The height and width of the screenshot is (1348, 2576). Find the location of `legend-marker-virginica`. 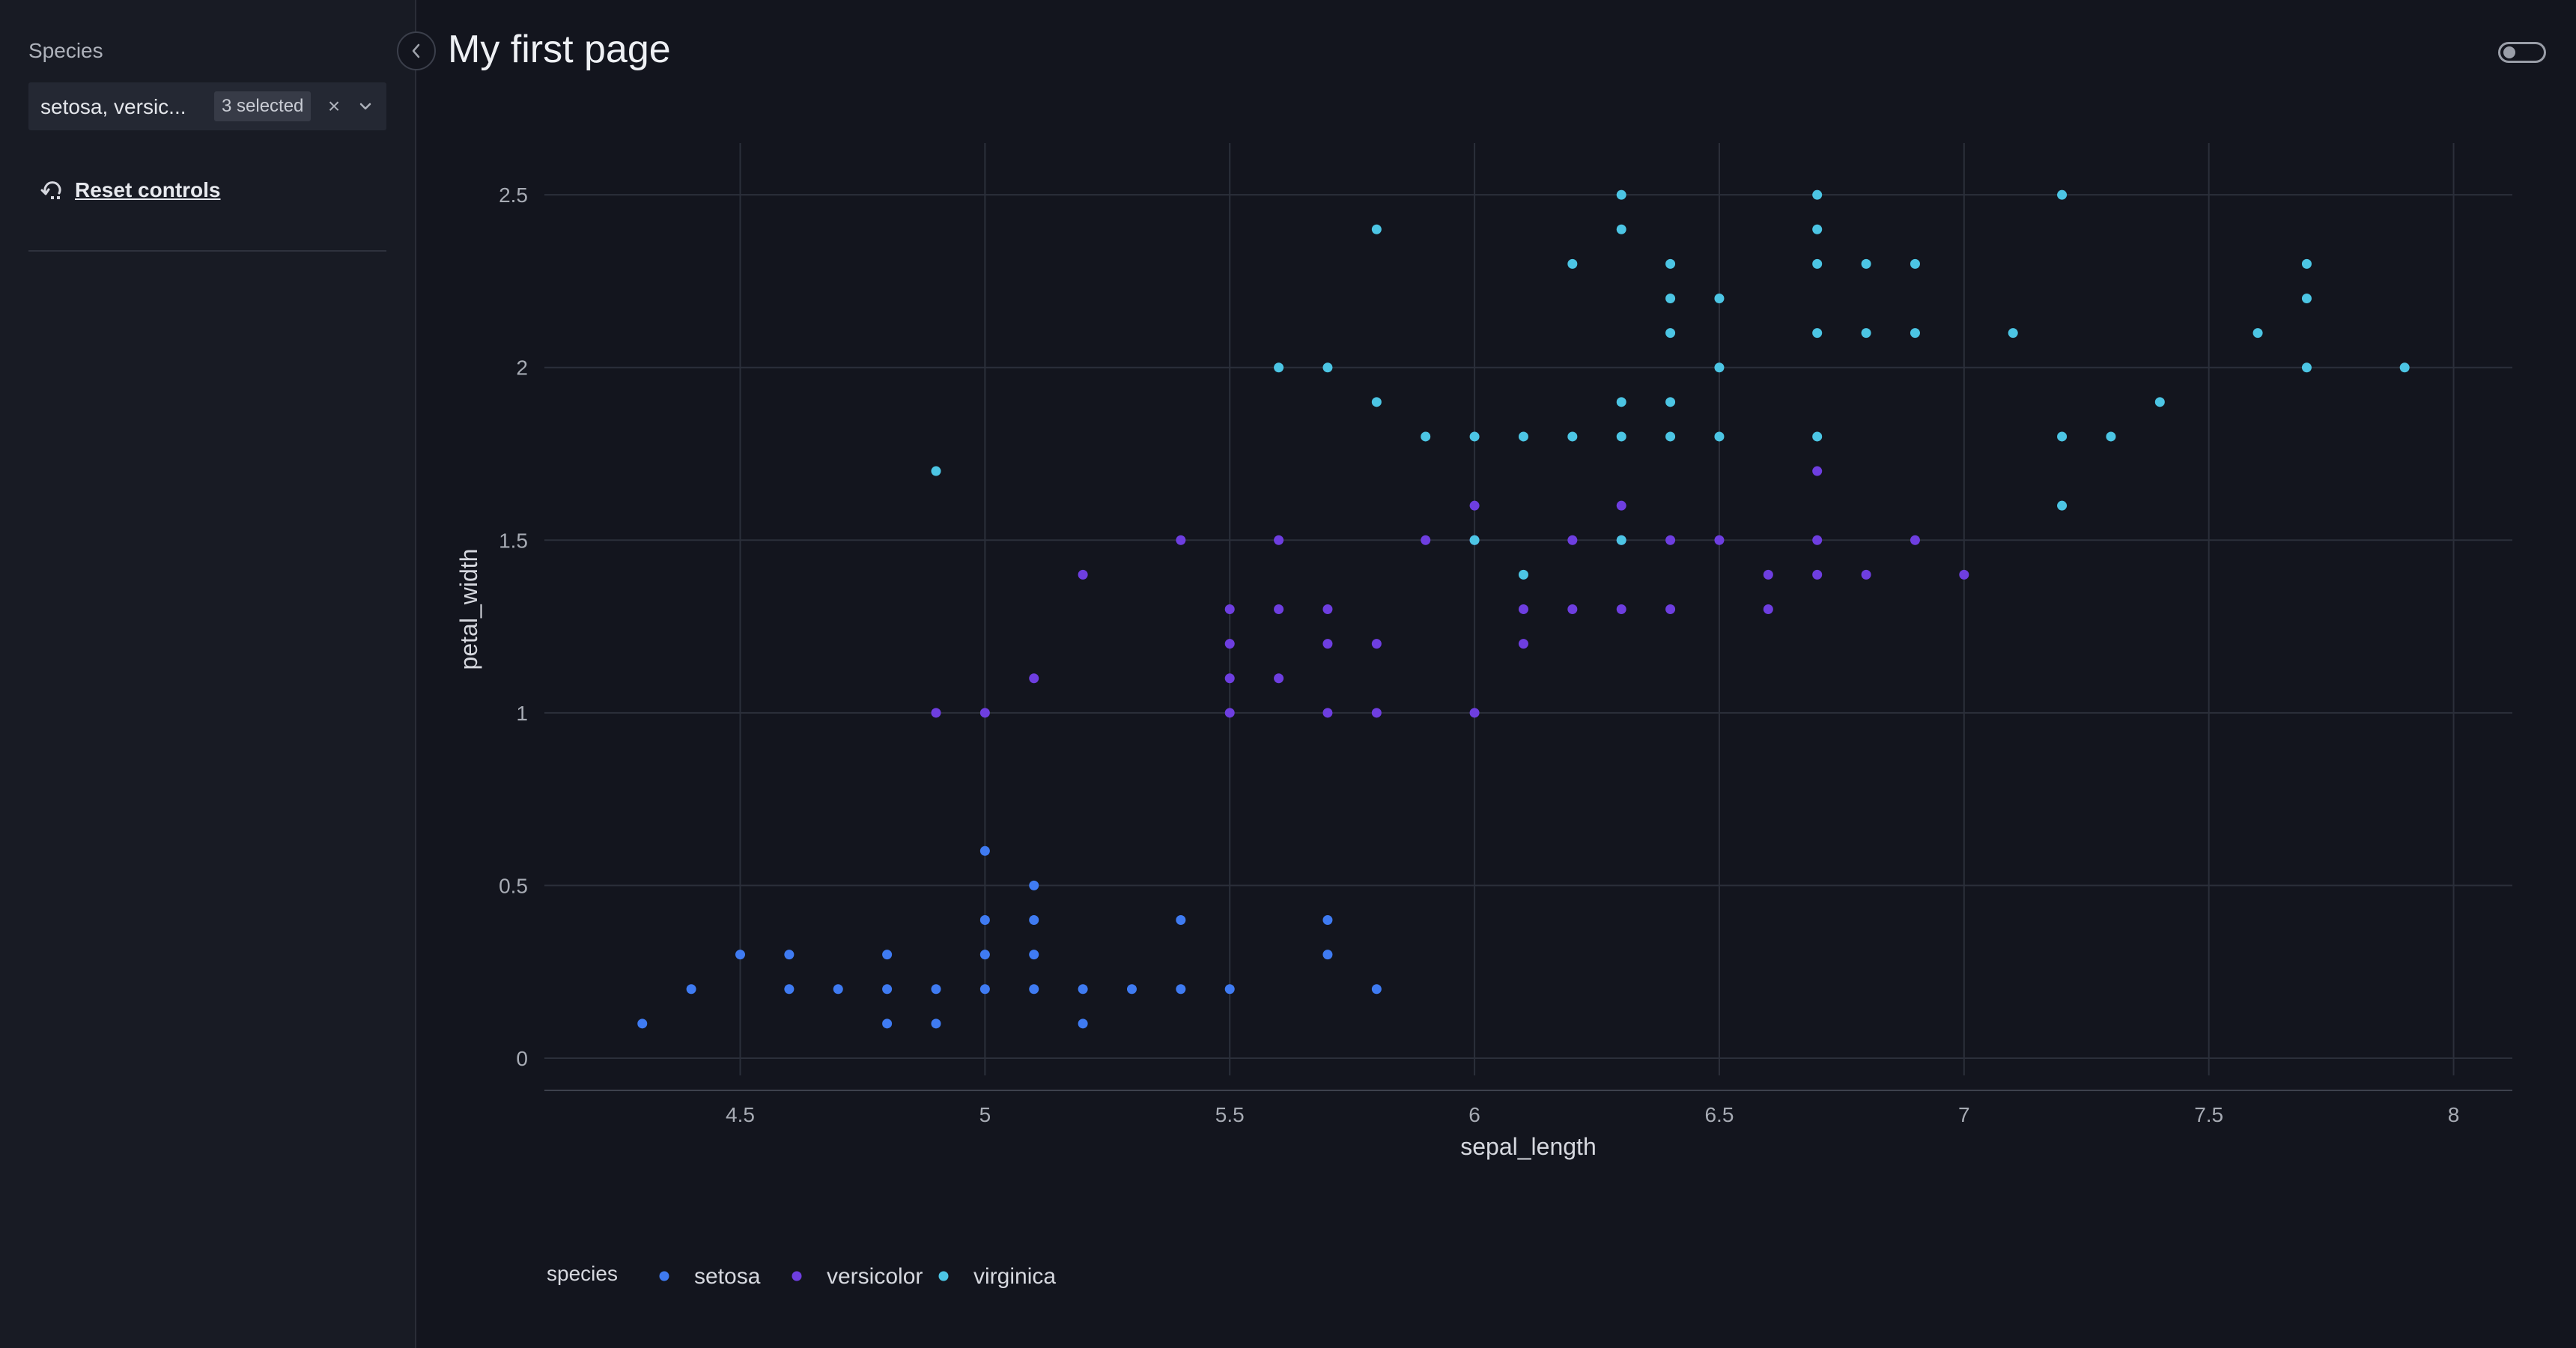

legend-marker-virginica is located at coordinates (943, 1276).